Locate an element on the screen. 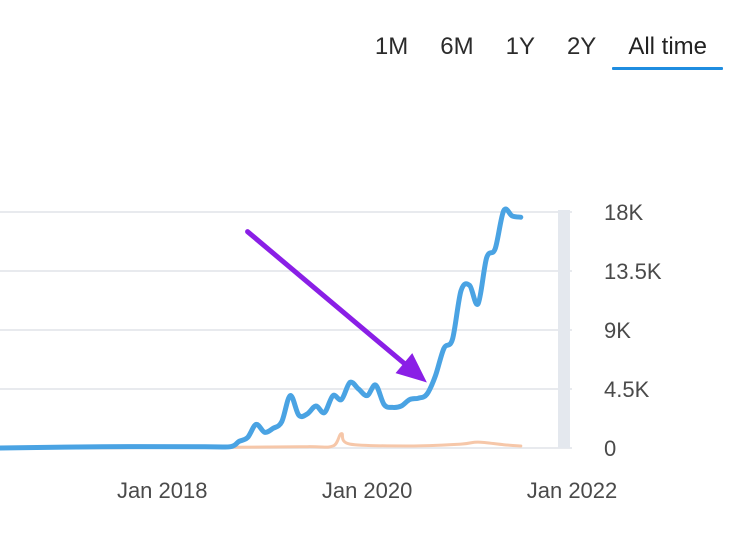  hover-band is located at coordinates (564, 329).